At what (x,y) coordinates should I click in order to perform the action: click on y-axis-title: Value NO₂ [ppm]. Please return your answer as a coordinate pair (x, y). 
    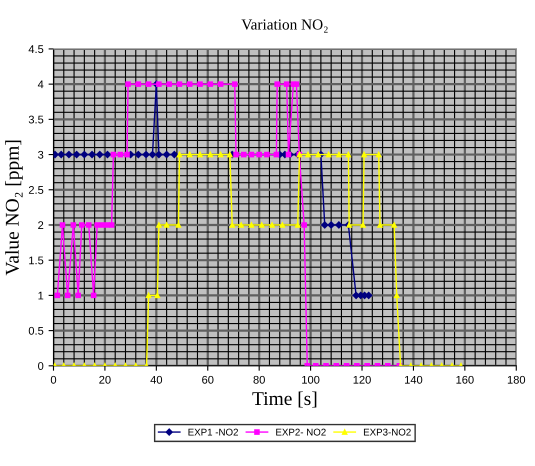
    Looking at the image, I should click on (14, 208).